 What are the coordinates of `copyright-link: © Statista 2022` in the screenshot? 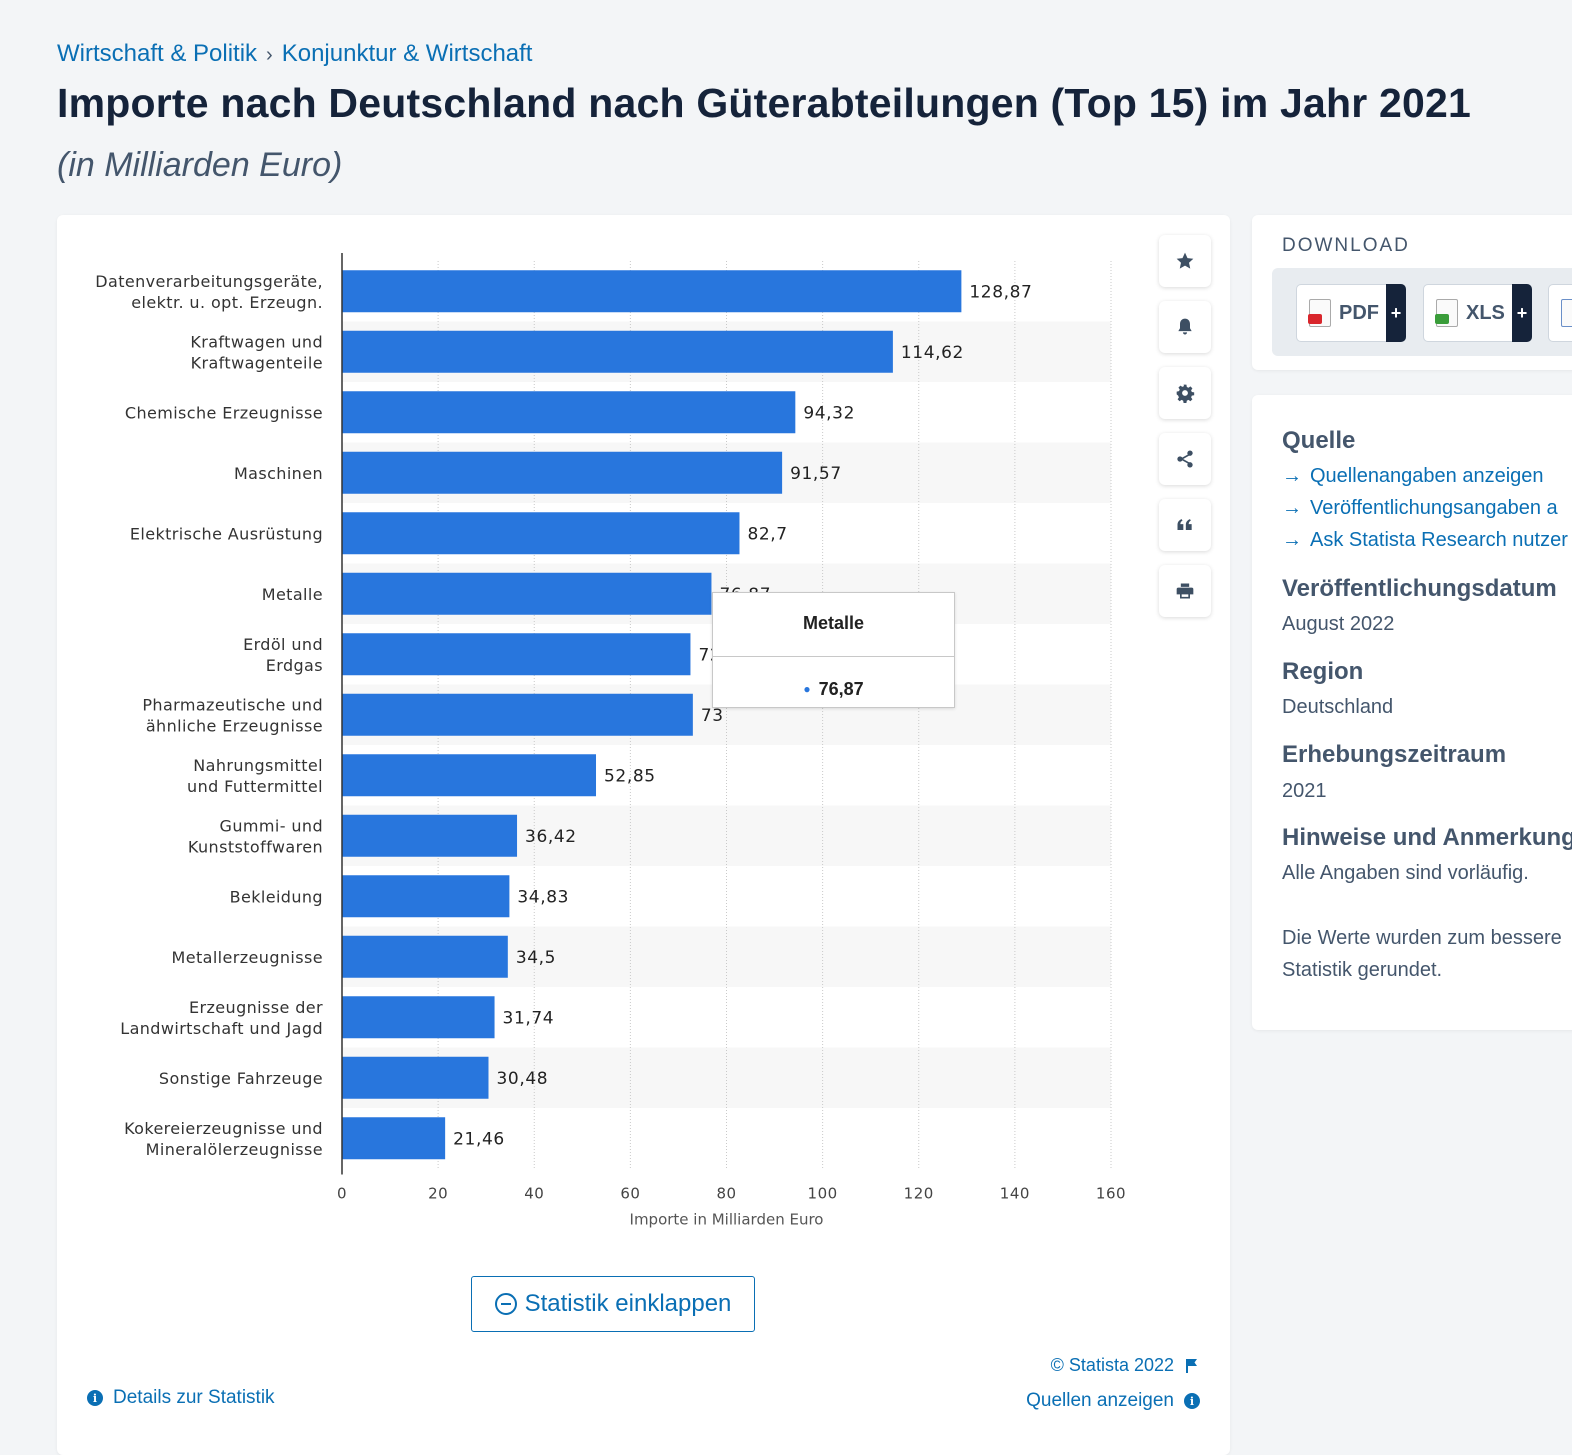 It's located at (1124, 1365).